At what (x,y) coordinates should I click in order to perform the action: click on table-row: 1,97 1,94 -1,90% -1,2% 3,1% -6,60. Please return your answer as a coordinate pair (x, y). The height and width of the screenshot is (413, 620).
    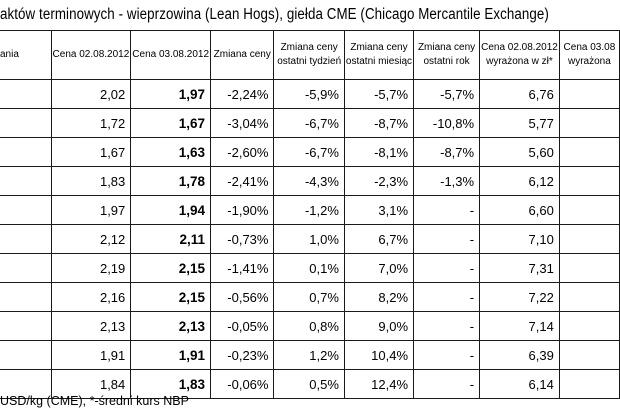
    Looking at the image, I should click on (310, 210).